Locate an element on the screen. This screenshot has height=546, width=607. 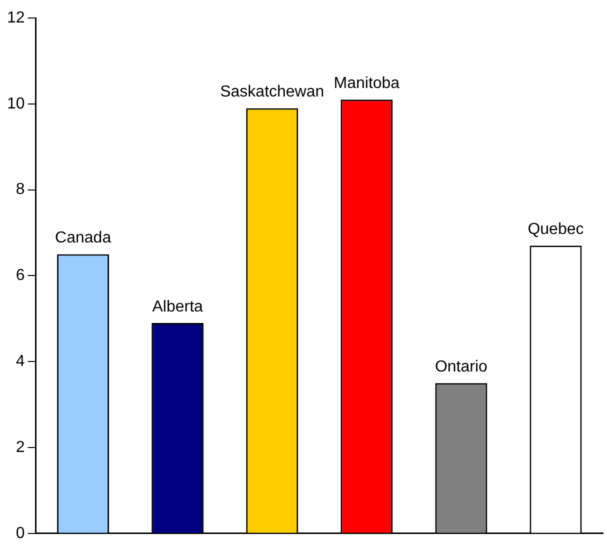
y-tick-label: 8 is located at coordinates (20, 189).